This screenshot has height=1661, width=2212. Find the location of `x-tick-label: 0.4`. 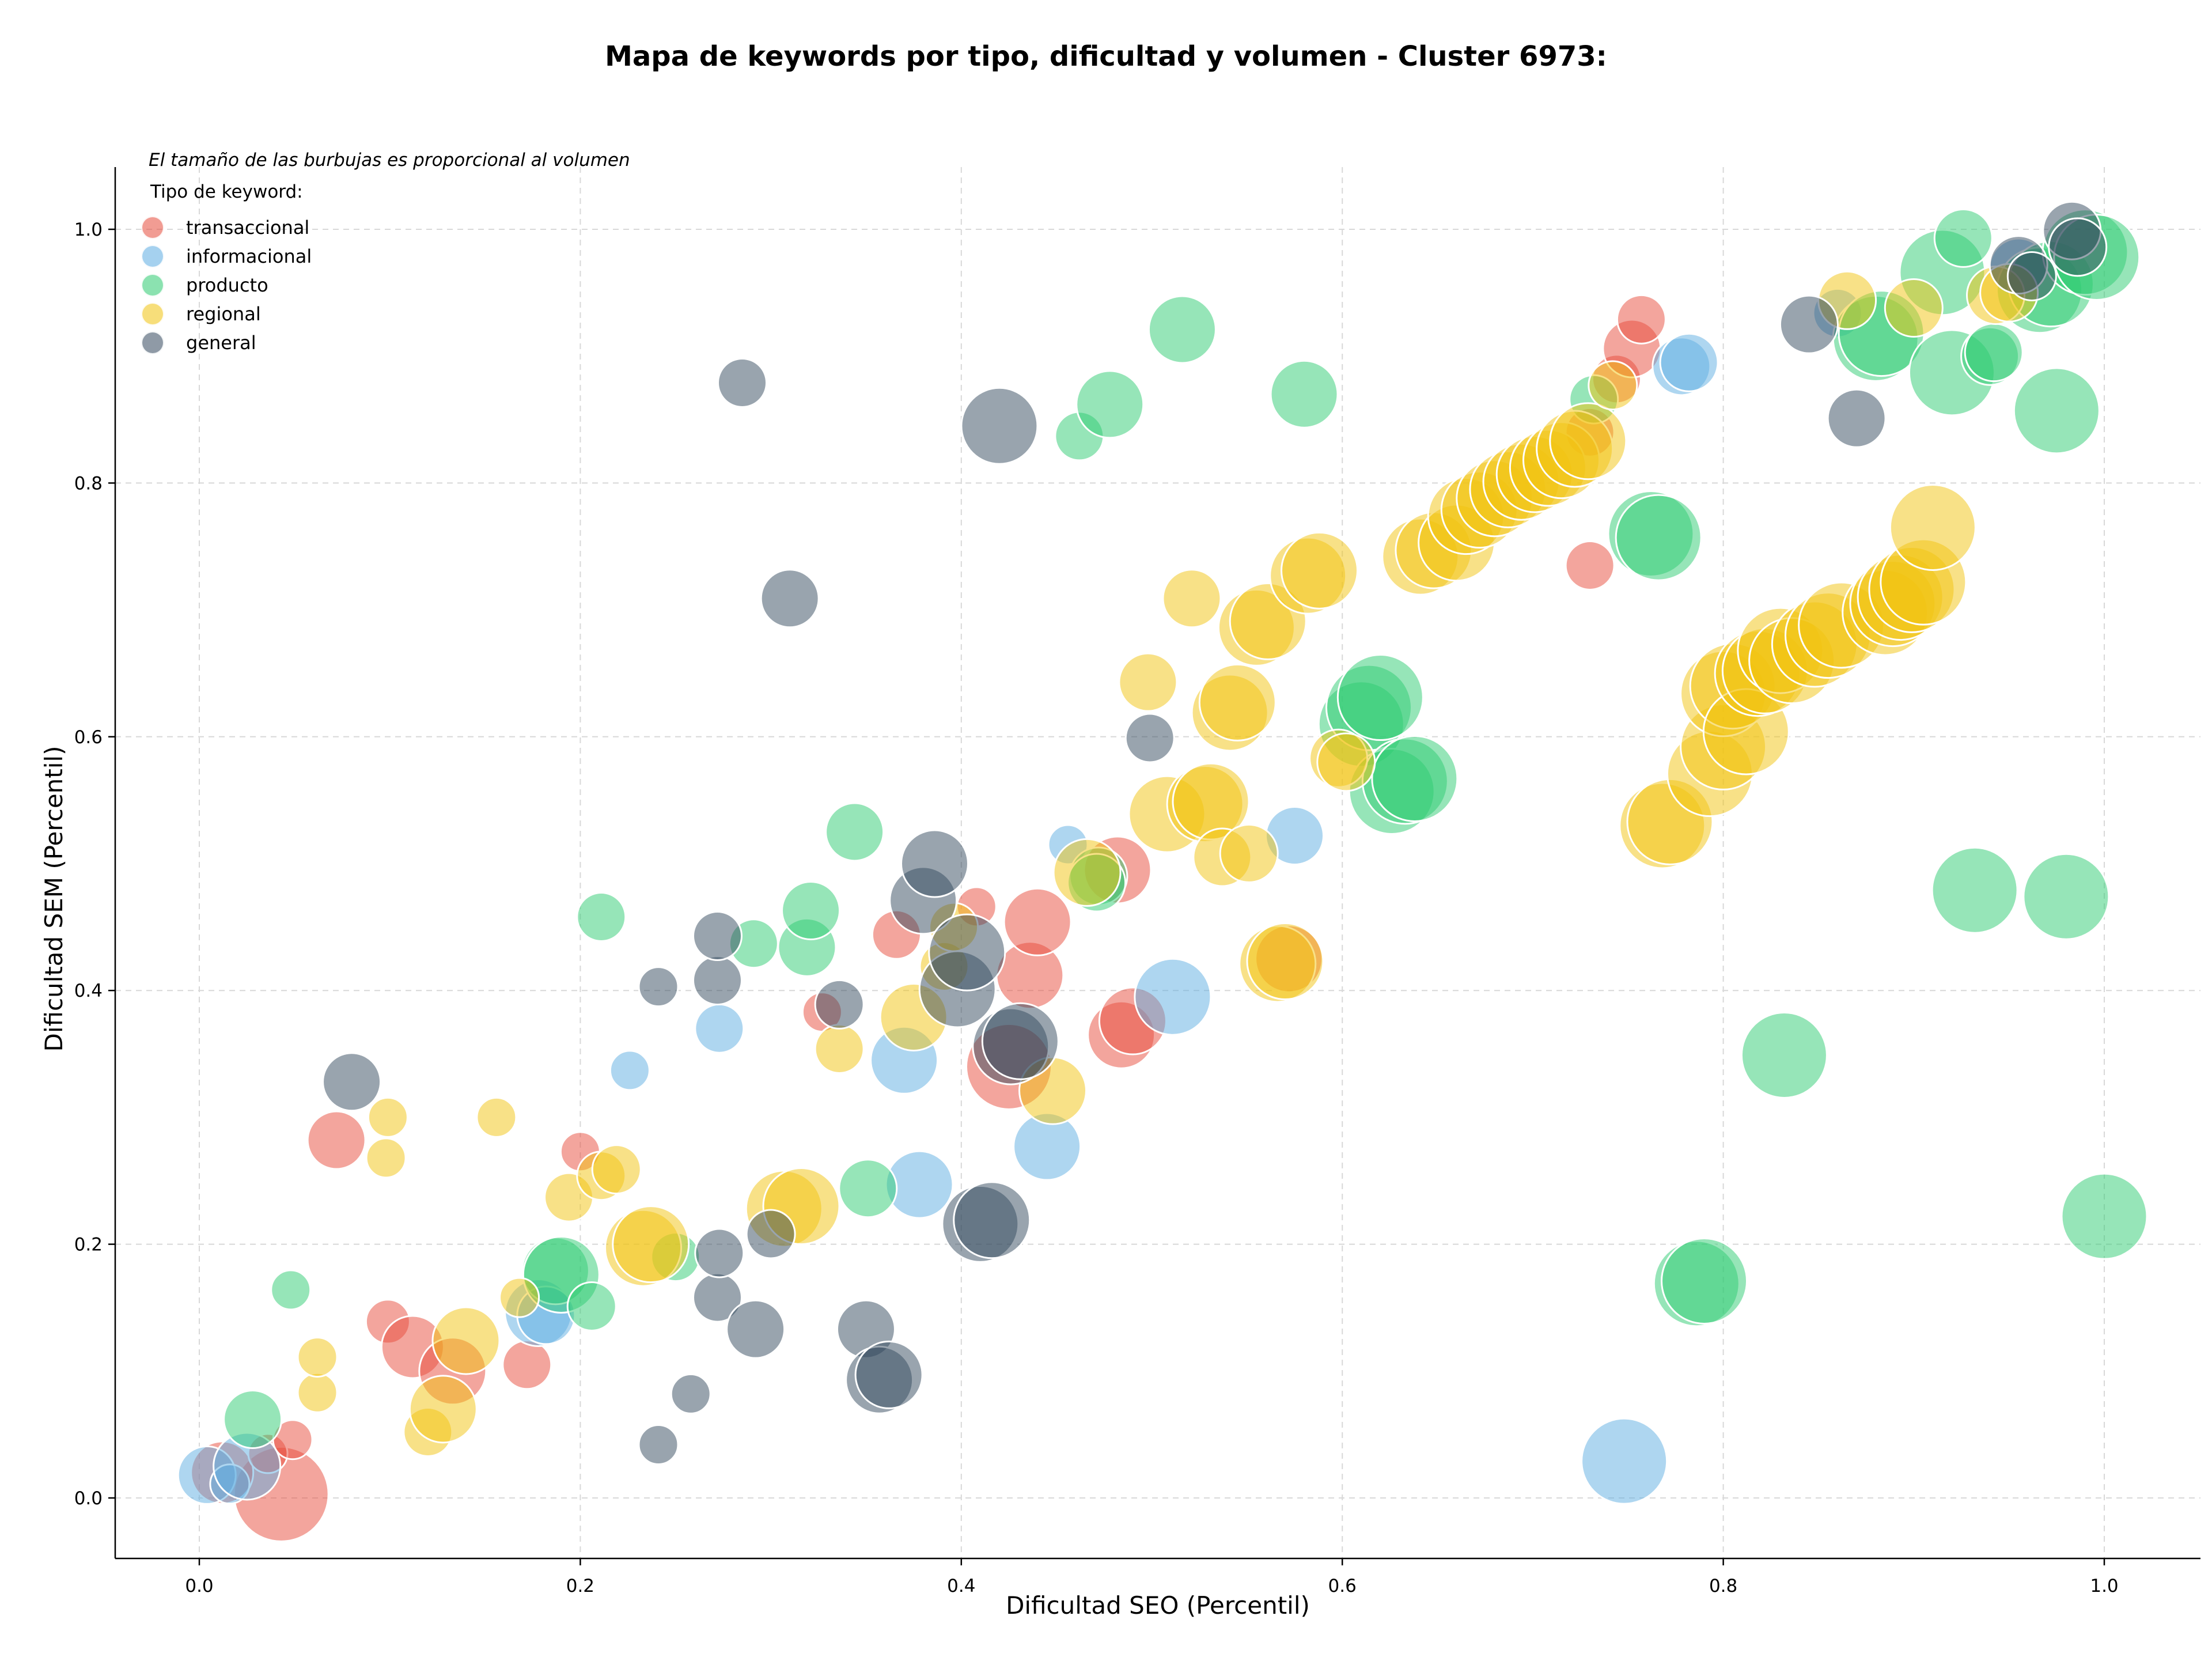

x-tick-label: 0.4 is located at coordinates (961, 1586).